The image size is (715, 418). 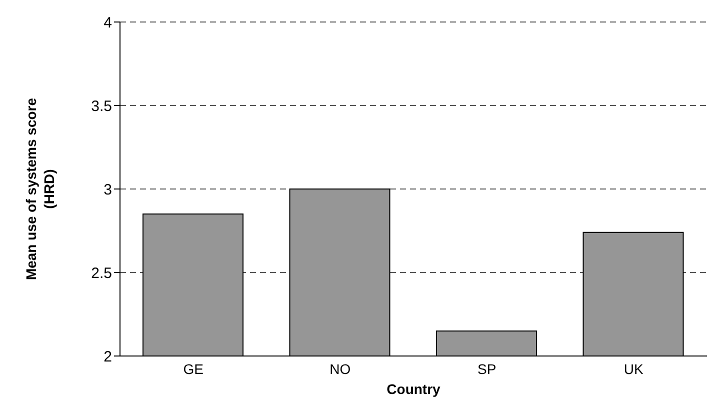 What do you see at coordinates (40, 189) in the screenshot?
I see `y-axis-title: Mean use of systems score (HRD)` at bounding box center [40, 189].